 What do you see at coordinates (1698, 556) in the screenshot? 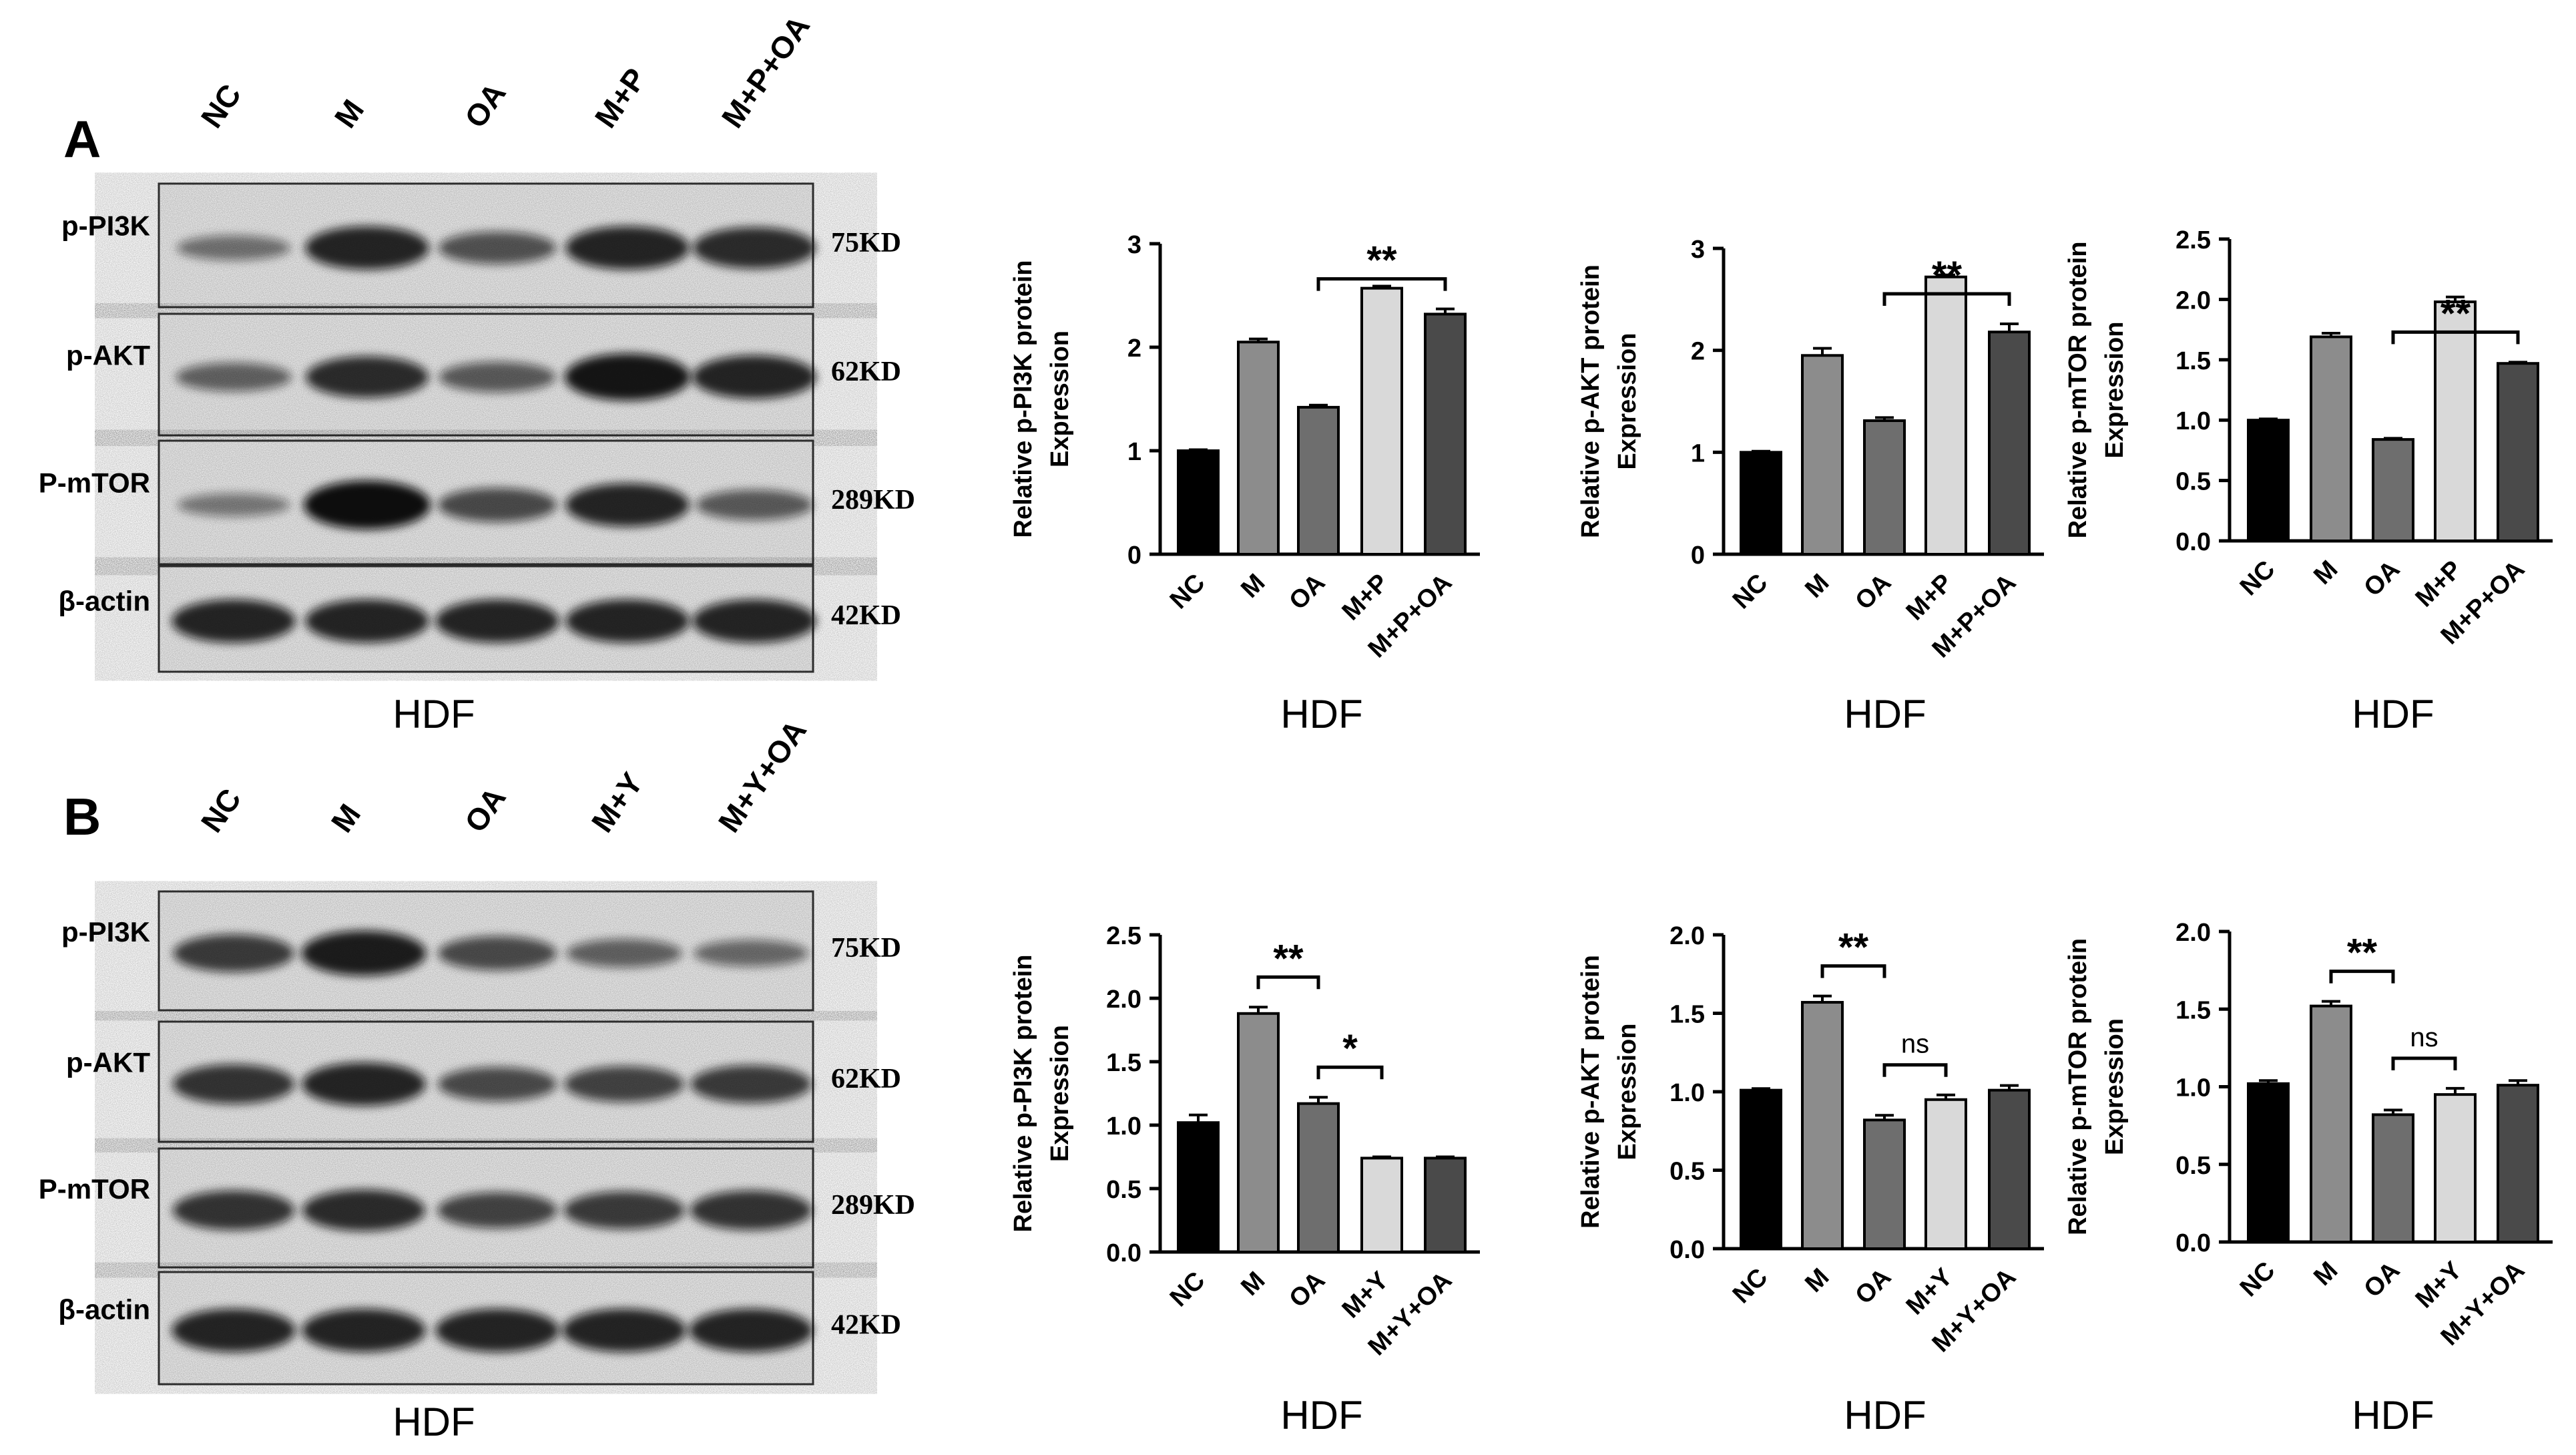
I see `y-tick-label: 0` at bounding box center [1698, 556].